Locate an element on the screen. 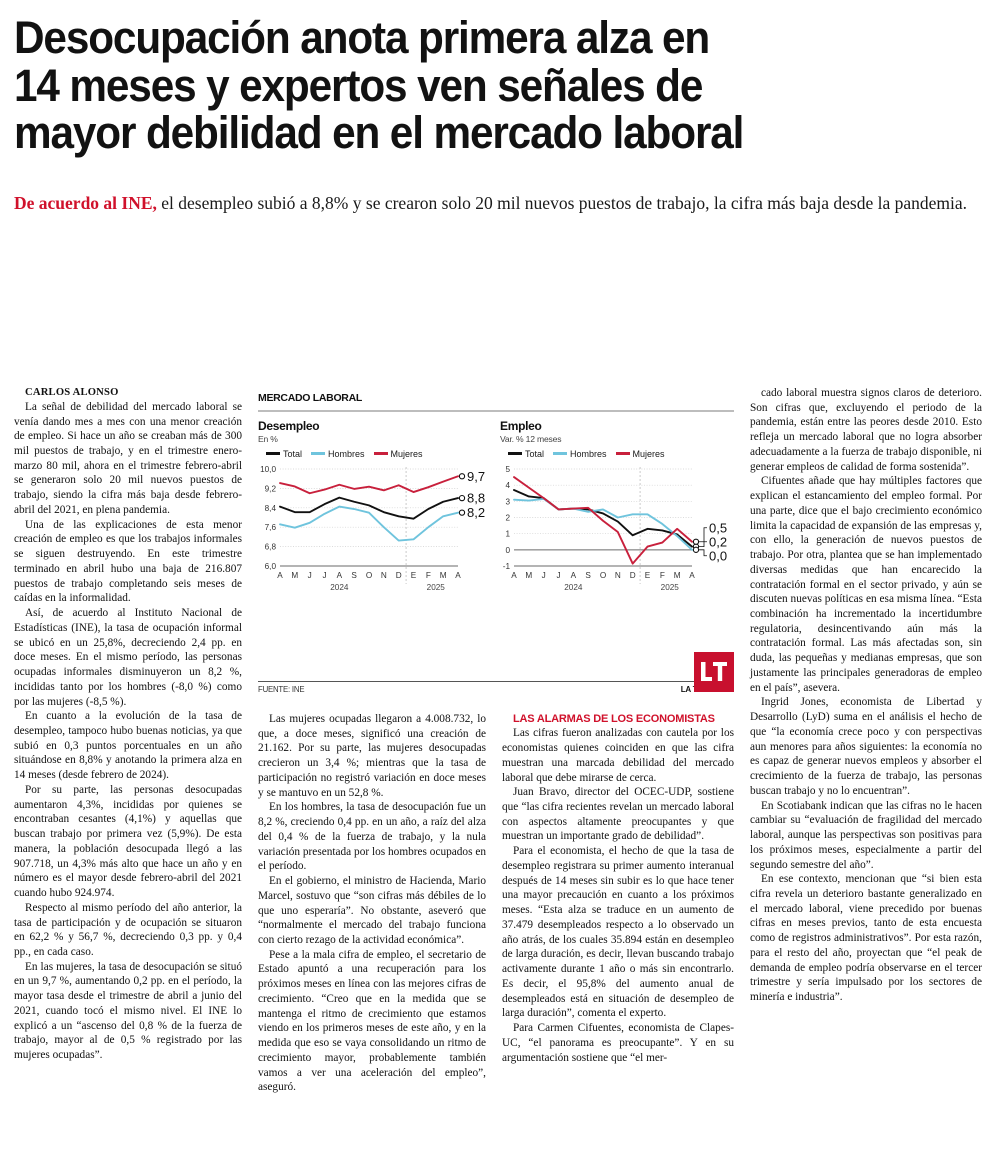 This screenshot has height=1161, width=1000. legend-label-mujeres: Mujeres is located at coordinates (406, 453).